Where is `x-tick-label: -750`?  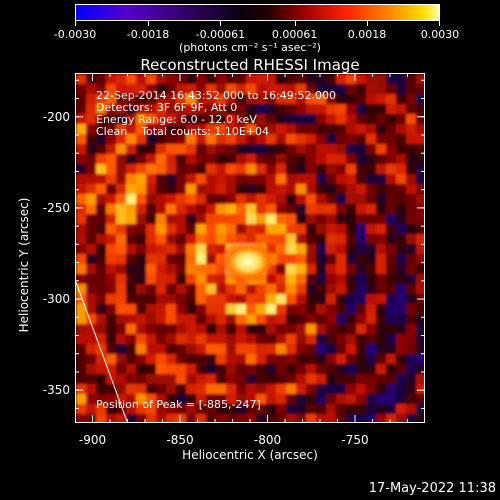 x-tick-label: -750 is located at coordinates (355, 440).